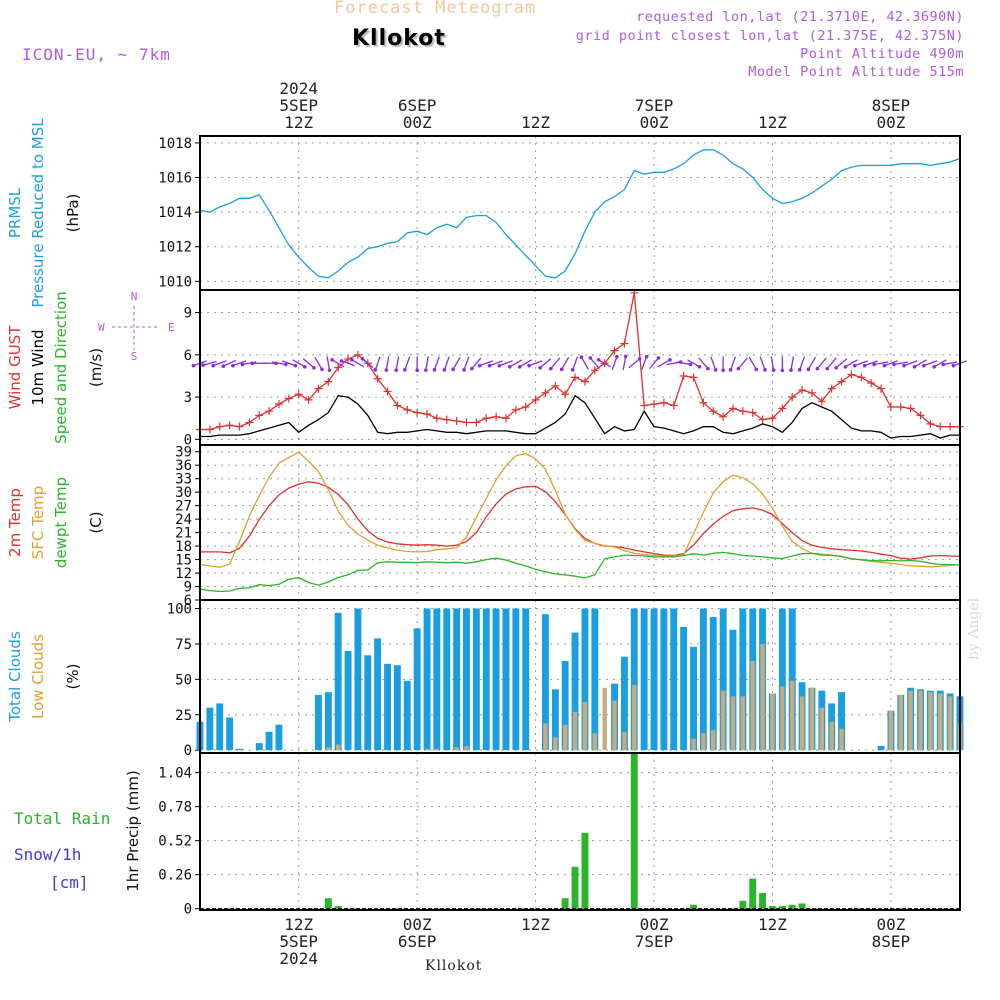  What do you see at coordinates (134, 296) in the screenshot?
I see `compass-north-label: N` at bounding box center [134, 296].